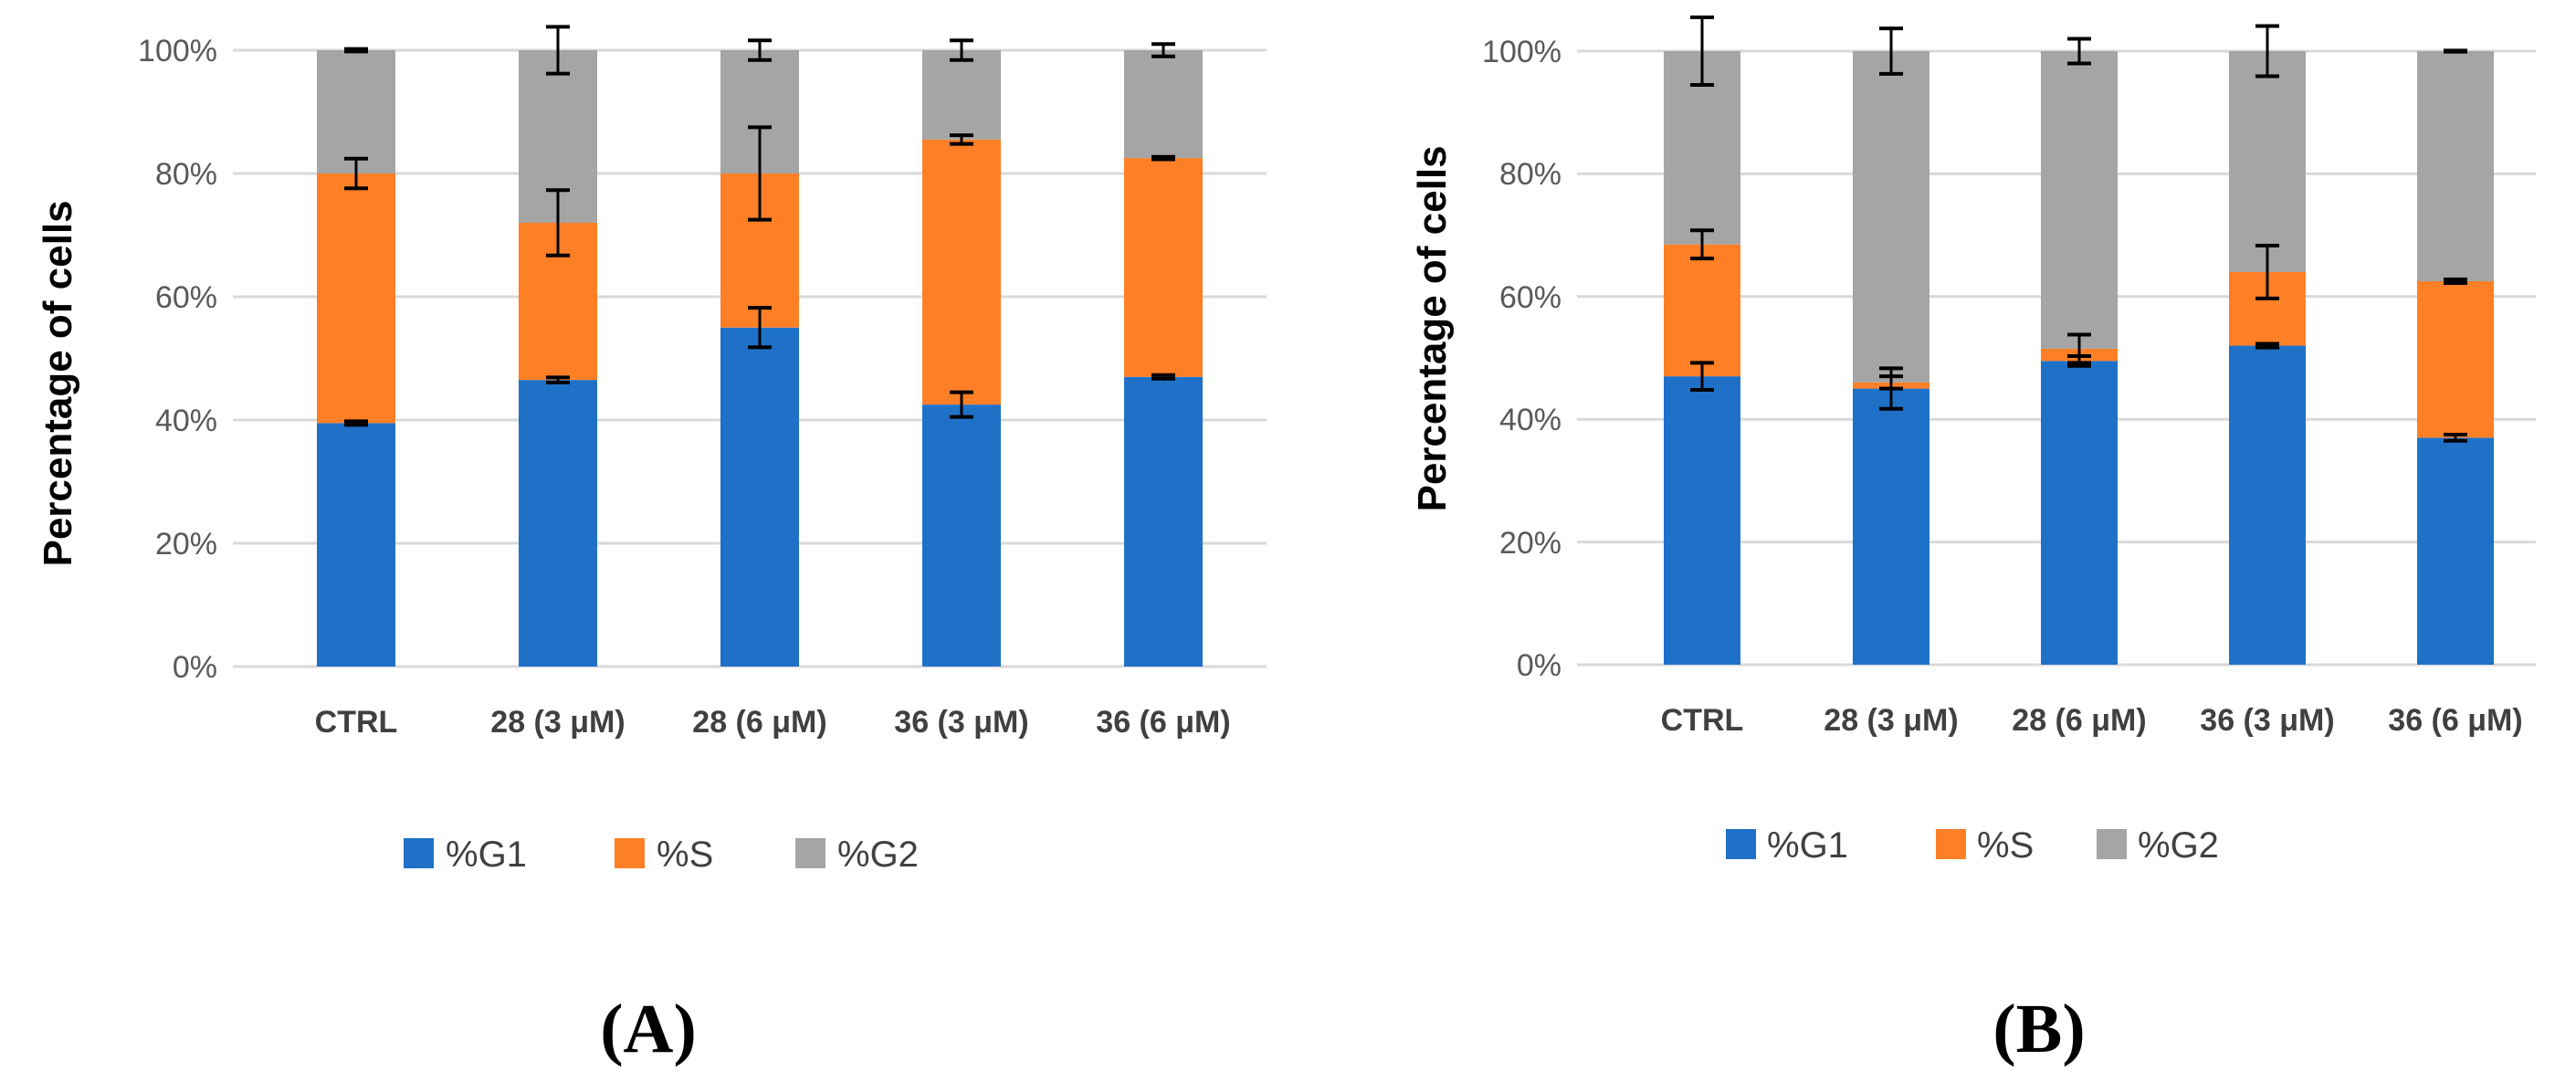 The image size is (2576, 1092). I want to click on panel-label-b: (B), so click(2038, 1029).